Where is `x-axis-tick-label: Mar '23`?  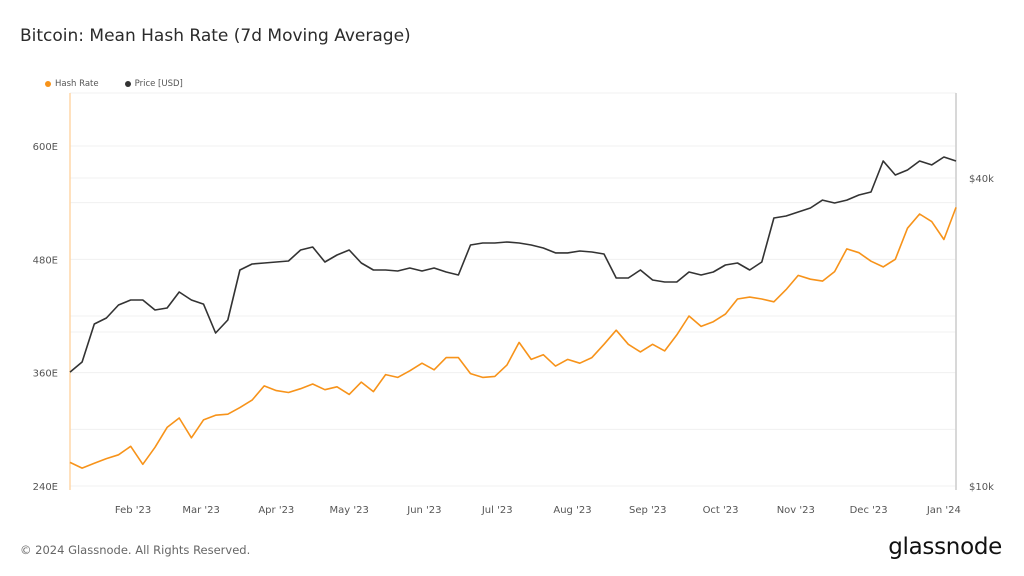
x-axis-tick-label: Mar '23 is located at coordinates (201, 510).